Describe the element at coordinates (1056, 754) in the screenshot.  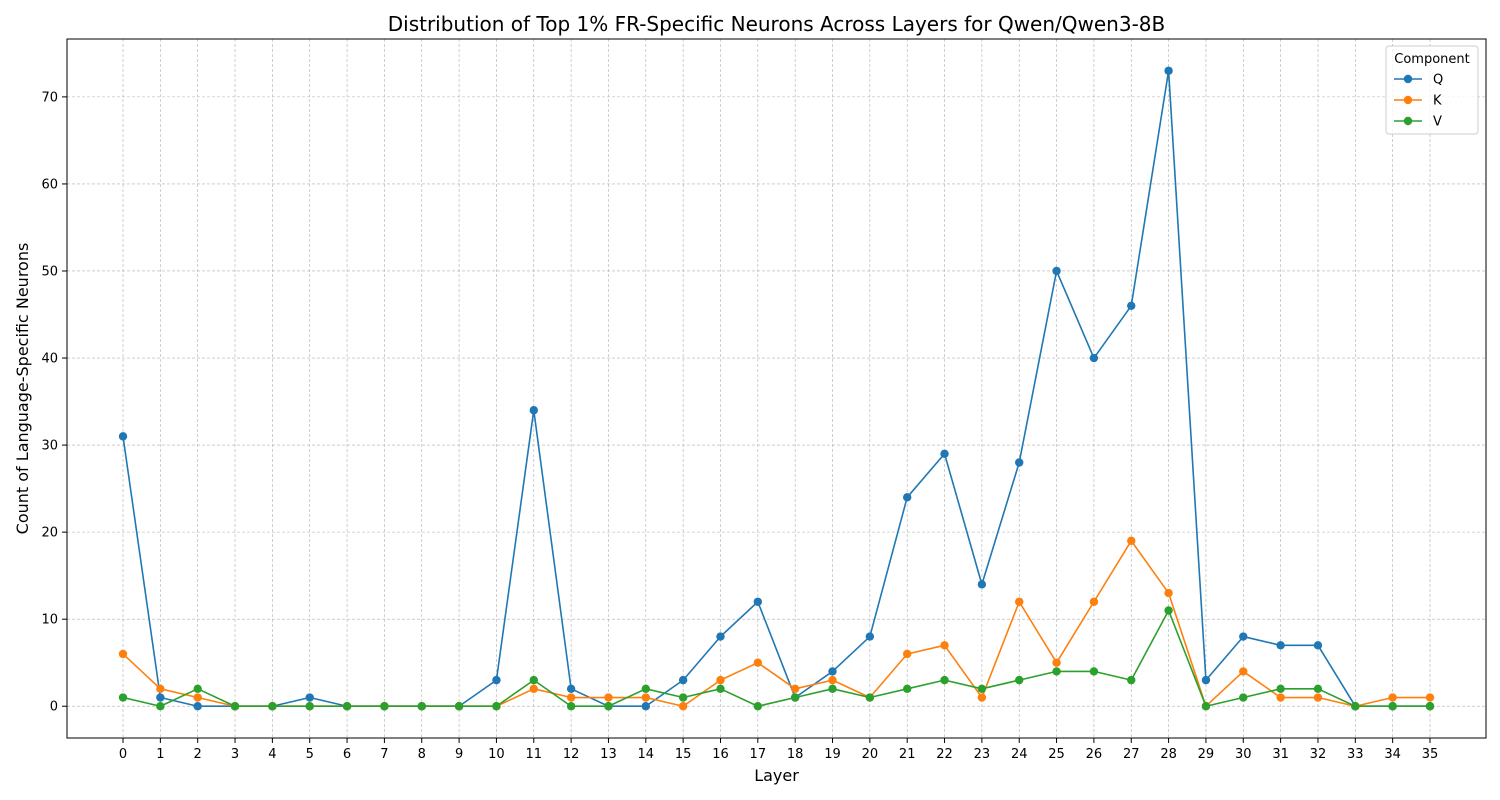
I see `x-tick-label: 25` at that location.